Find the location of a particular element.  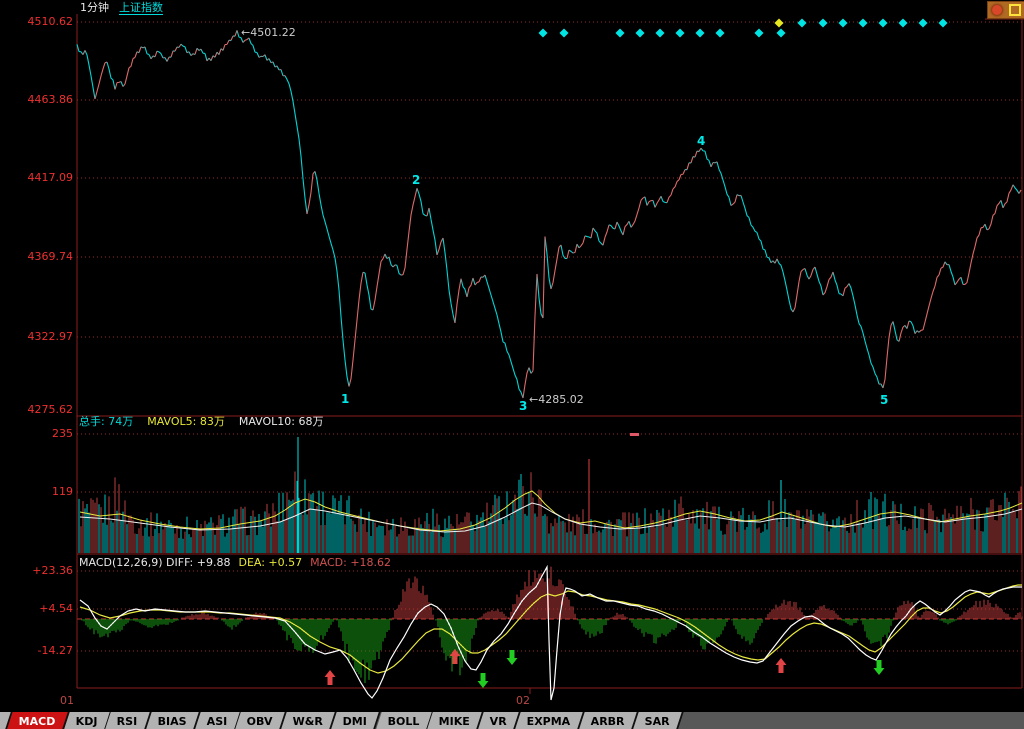

tab-dmi: DMI is located at coordinates (356, 720).